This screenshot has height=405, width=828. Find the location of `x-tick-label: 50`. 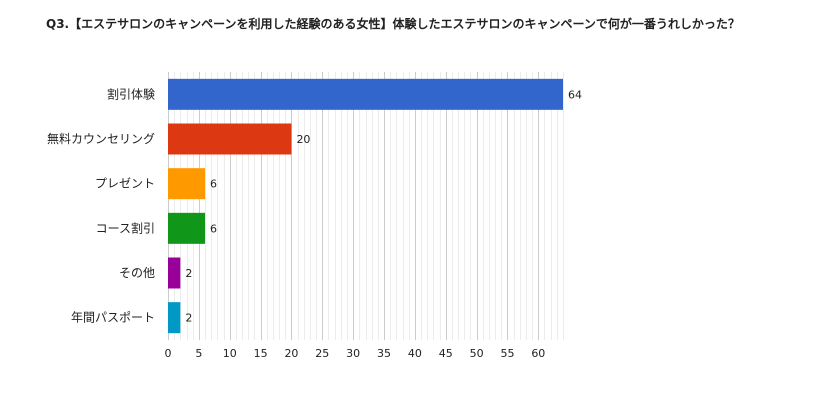

x-tick-label: 50 is located at coordinates (477, 353).